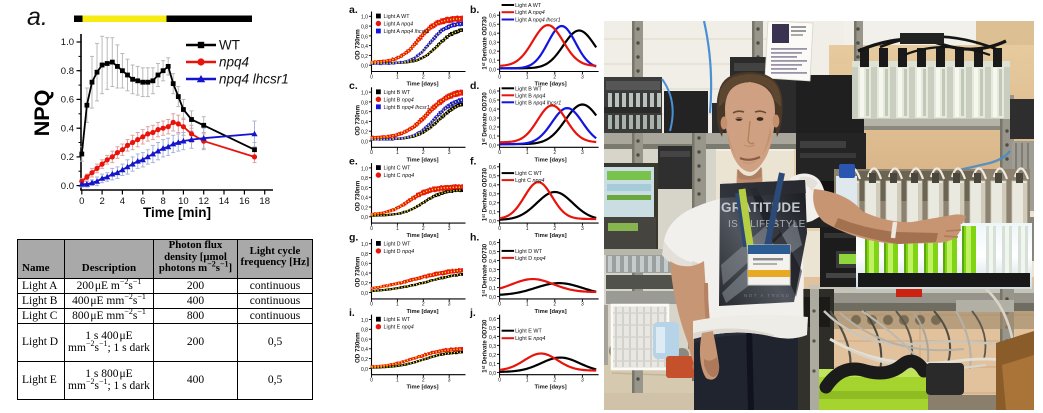 The width and height of the screenshot is (1043, 413). What do you see at coordinates (397, 320) in the screenshot?
I see `svg-text: Light E WT` at bounding box center [397, 320].